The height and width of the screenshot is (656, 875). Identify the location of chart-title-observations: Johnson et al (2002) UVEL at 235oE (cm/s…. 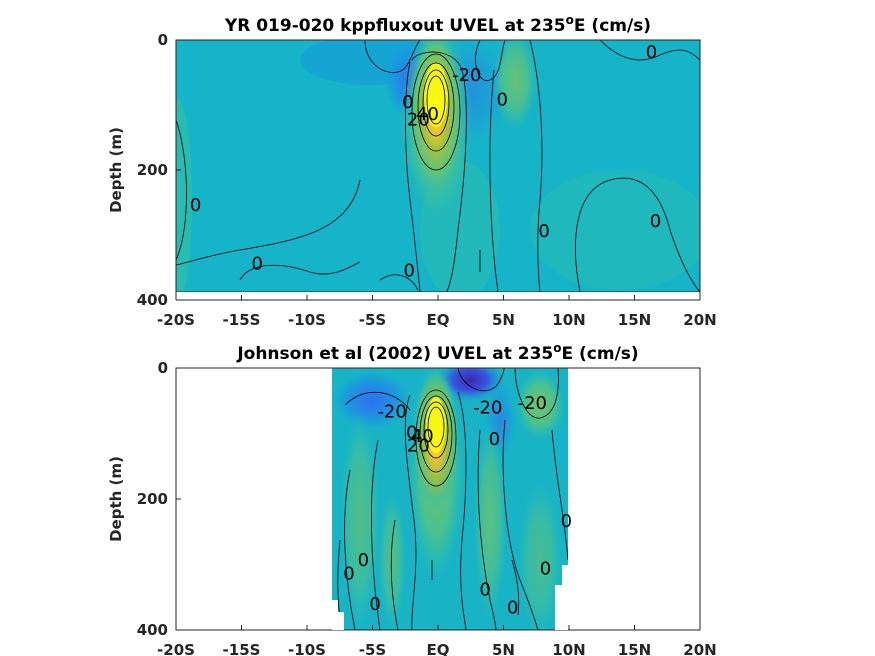
(437, 352).